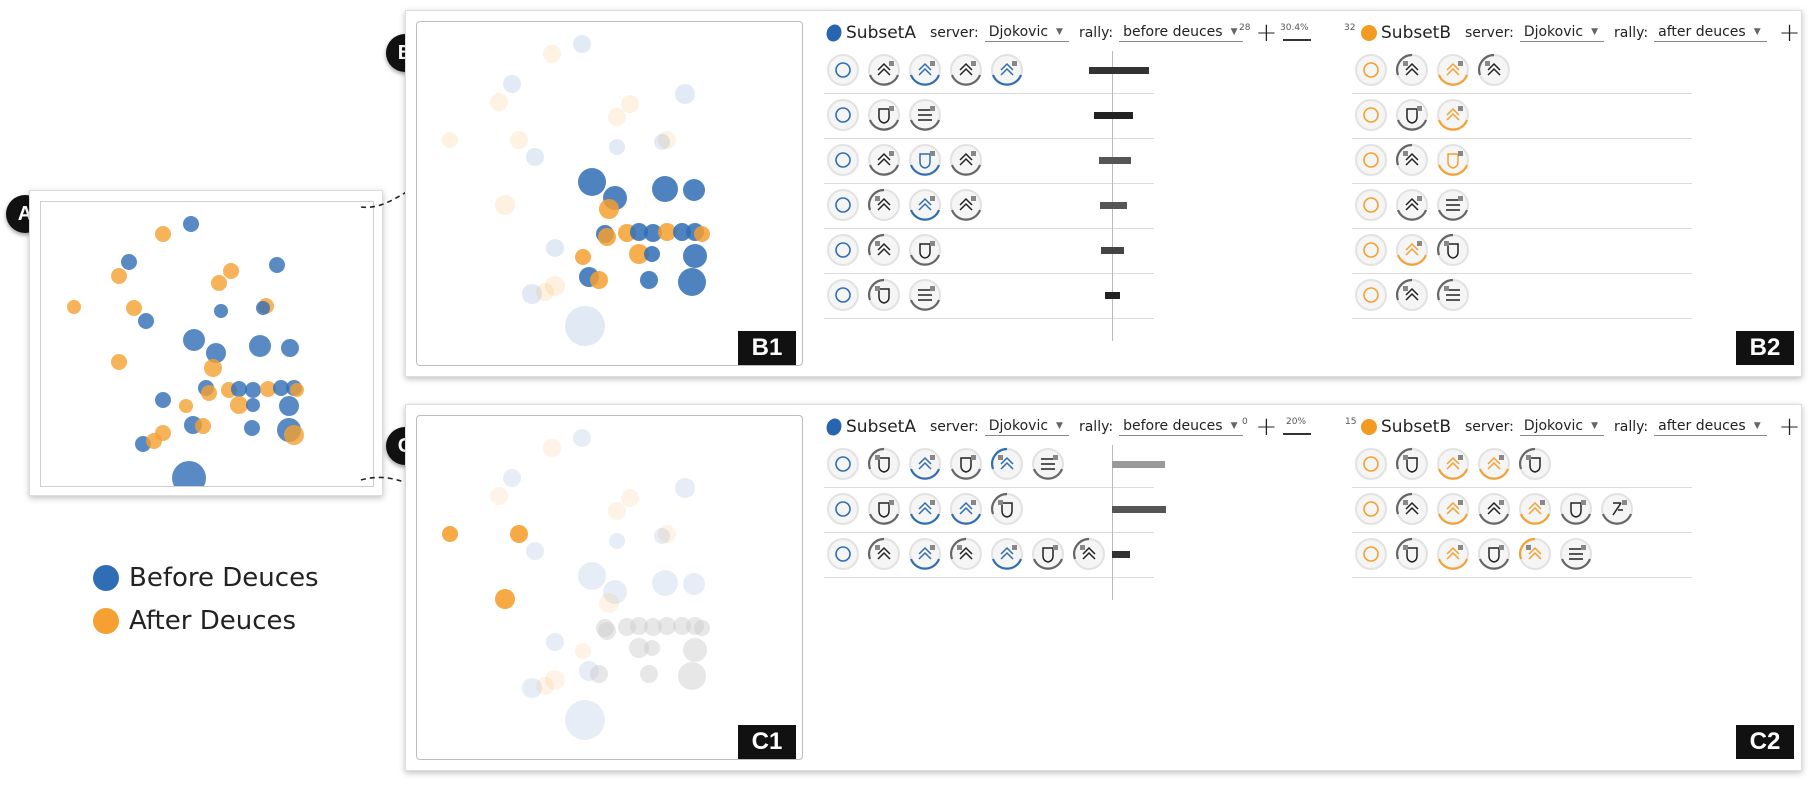  Describe the element at coordinates (207, 344) in the screenshot. I see `overview-scatter-plot` at that location.